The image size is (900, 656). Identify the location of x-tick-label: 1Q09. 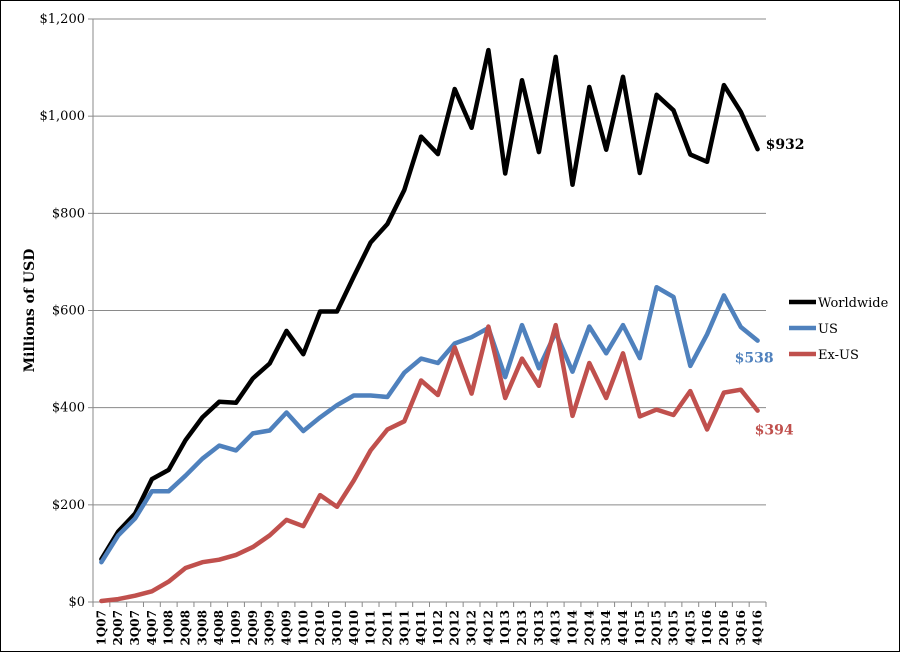
(236, 628).